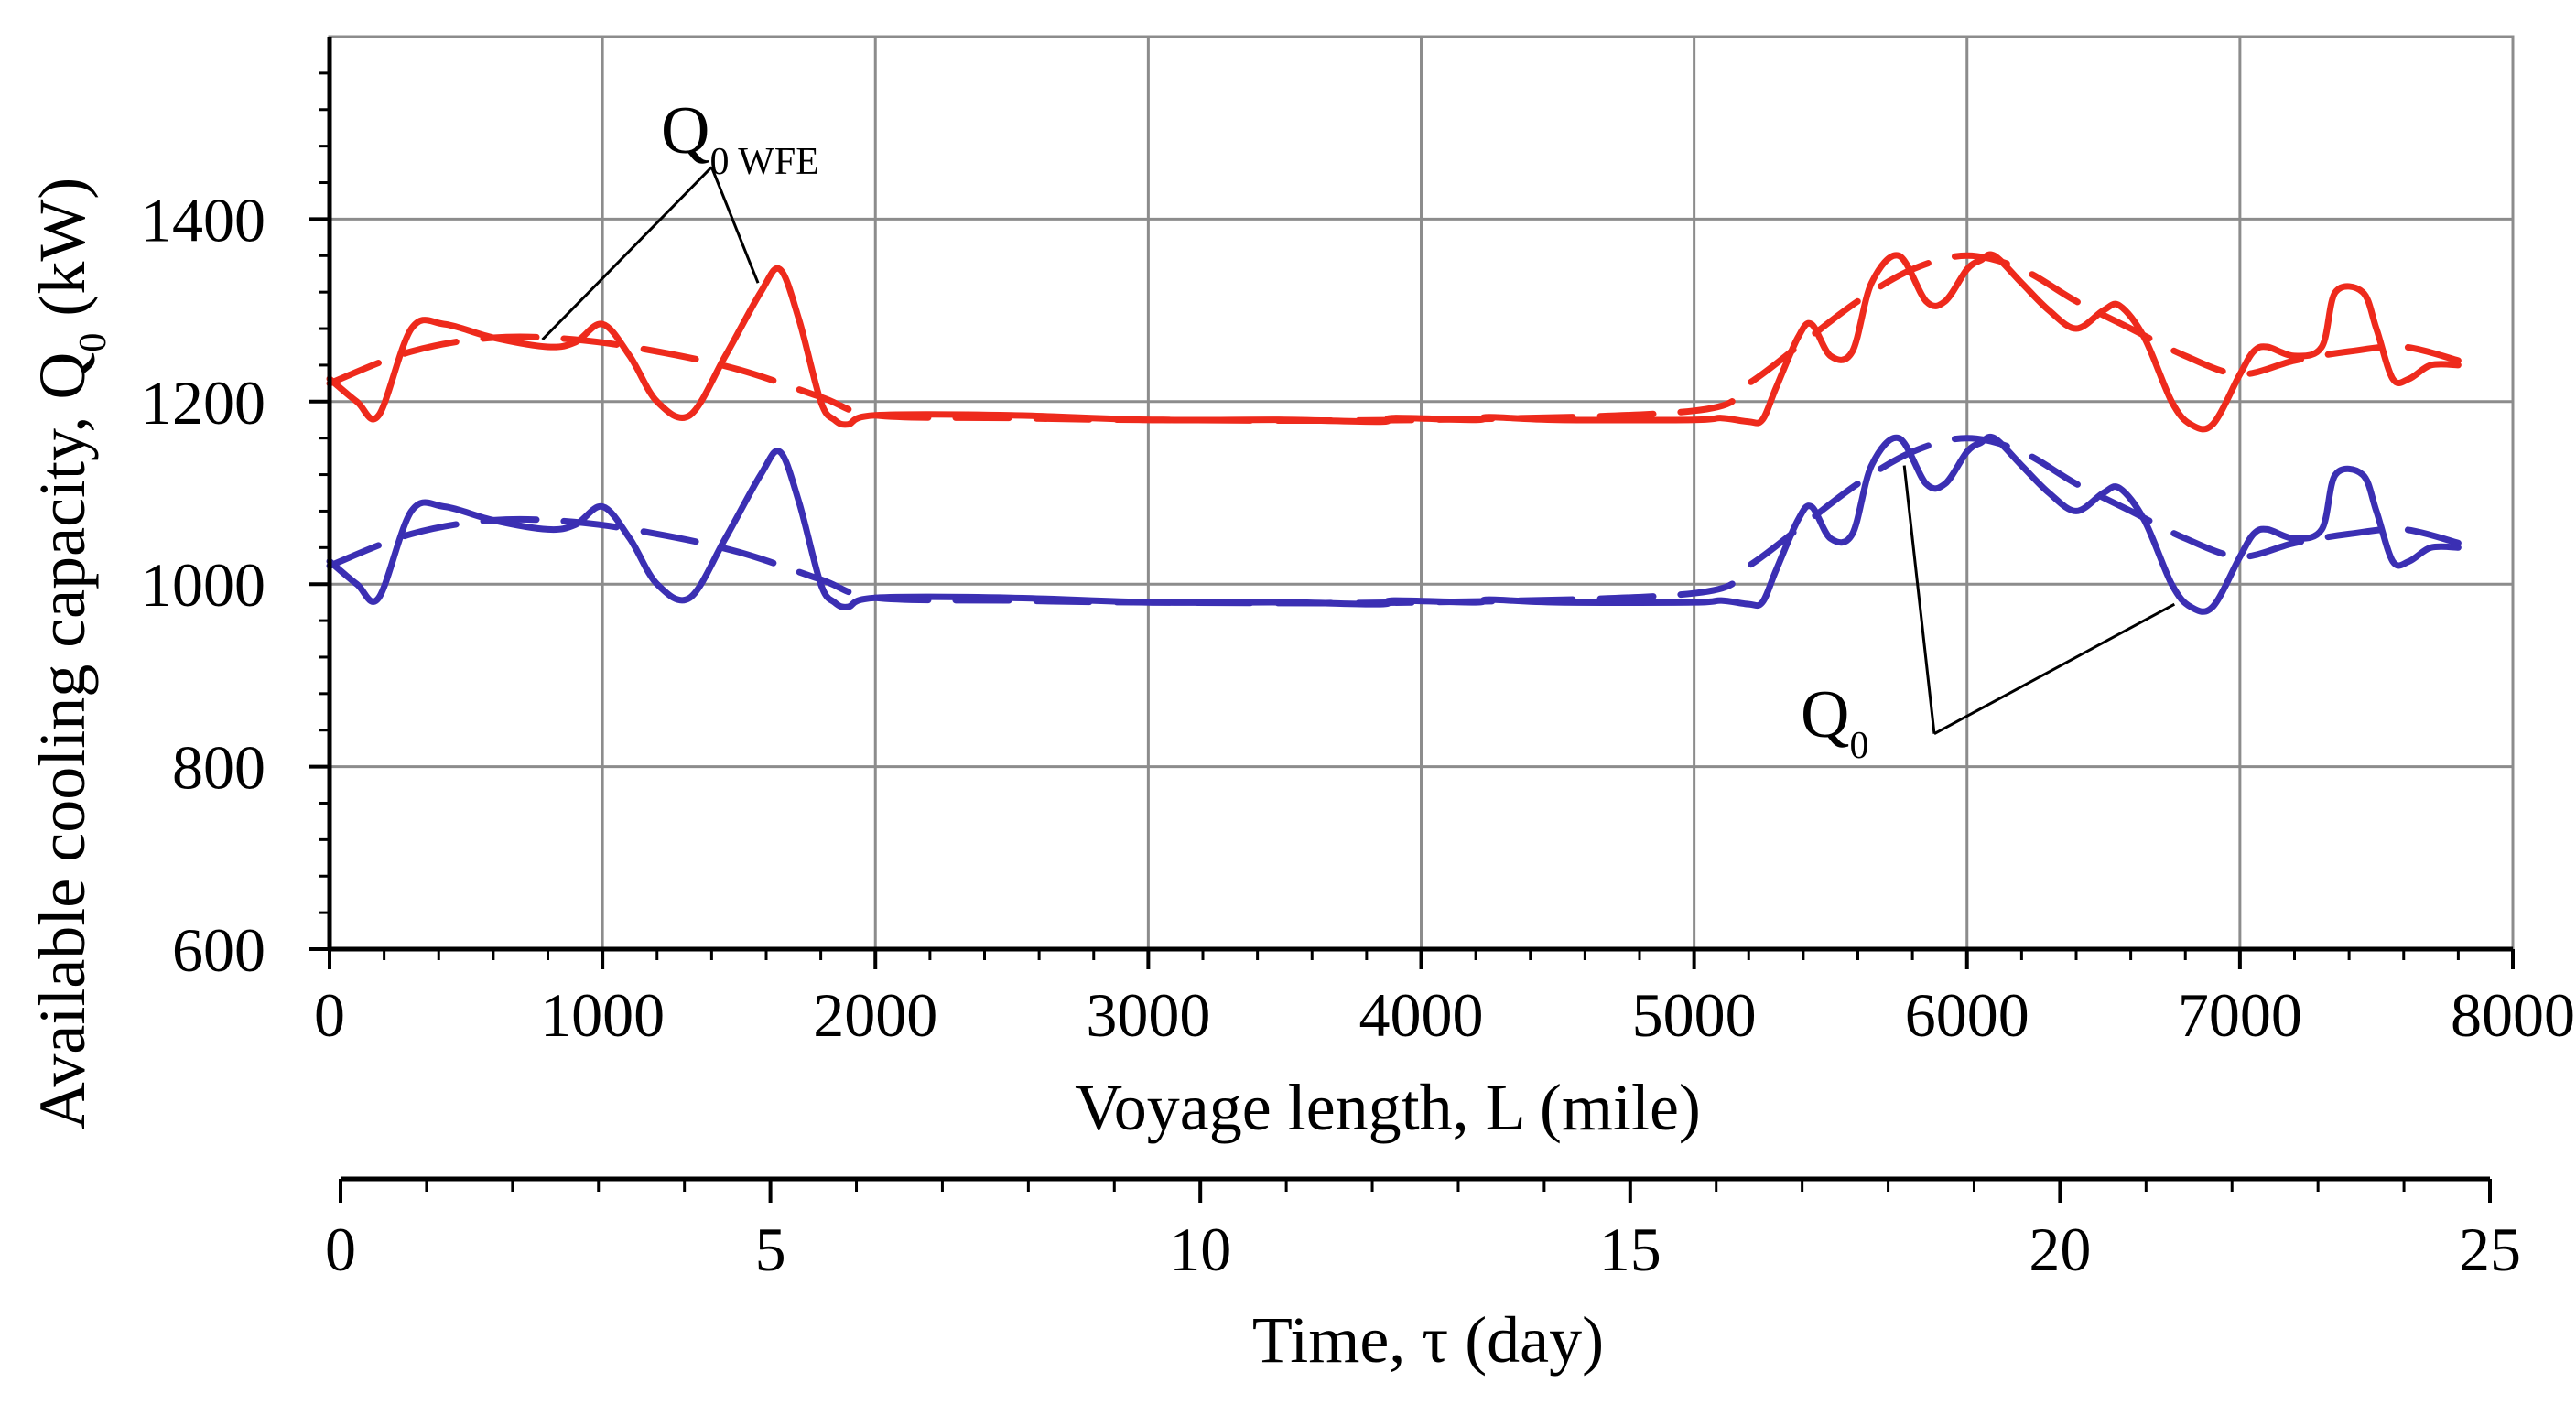 Image resolution: width=2576 pixels, height=1415 pixels. I want to click on series-line-q0-wfe-actual, so click(1394, 342).